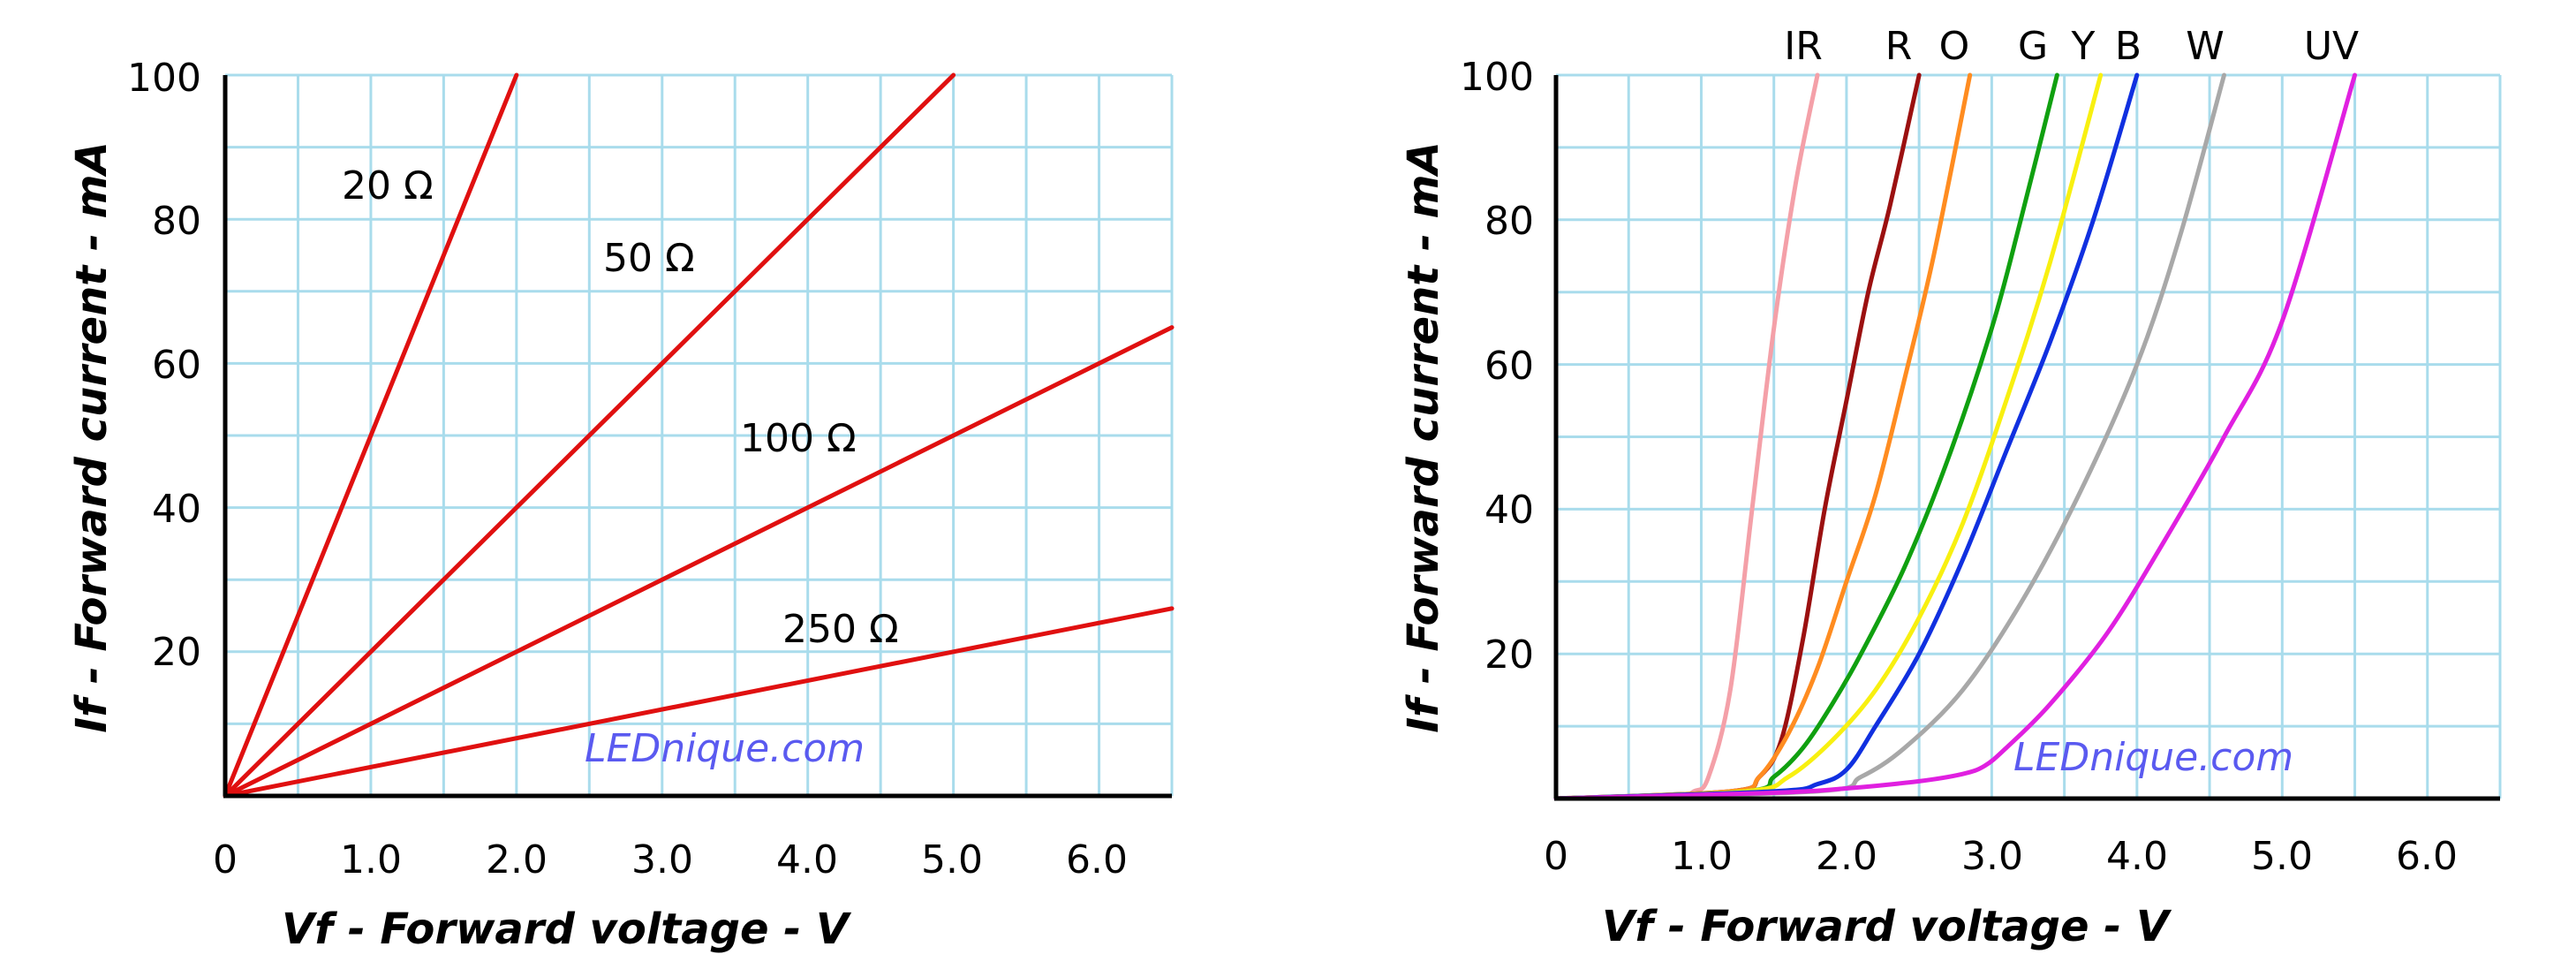  I want to click on series-label-y: Y, so click(2083, 46).